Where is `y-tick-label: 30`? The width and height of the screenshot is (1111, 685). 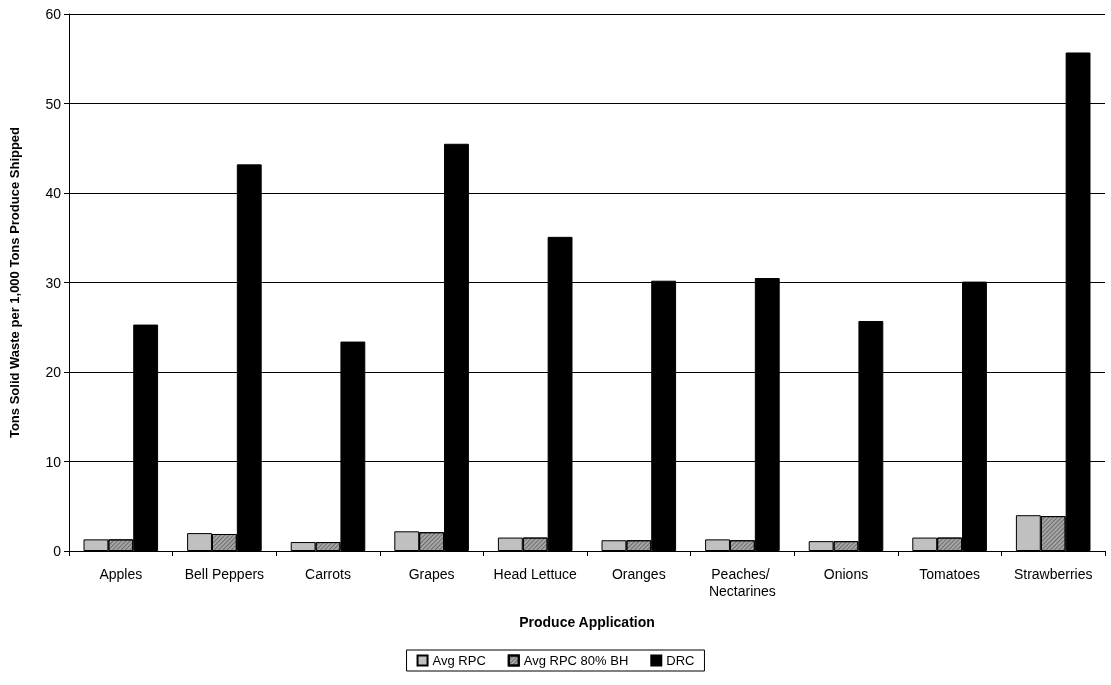
y-tick-label: 30 is located at coordinates (53, 282).